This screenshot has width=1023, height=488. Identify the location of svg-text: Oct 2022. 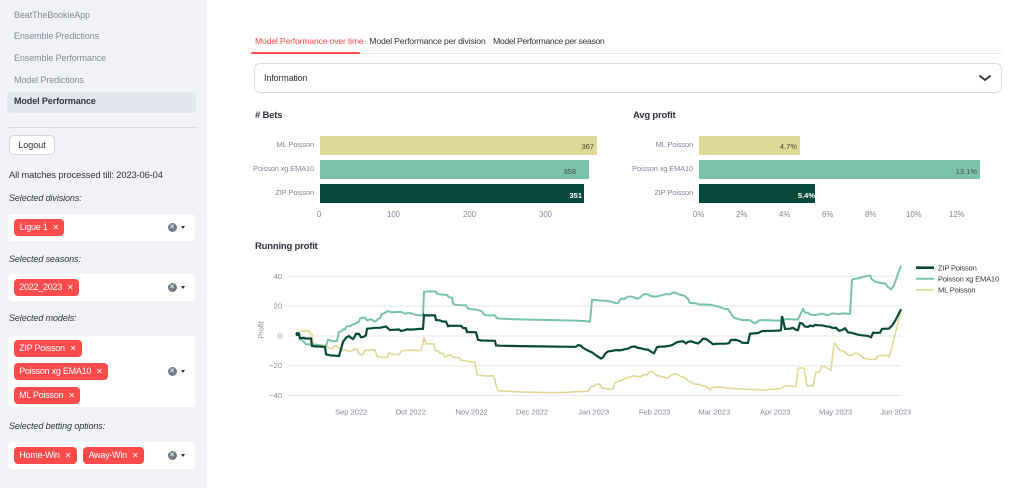
(410, 412).